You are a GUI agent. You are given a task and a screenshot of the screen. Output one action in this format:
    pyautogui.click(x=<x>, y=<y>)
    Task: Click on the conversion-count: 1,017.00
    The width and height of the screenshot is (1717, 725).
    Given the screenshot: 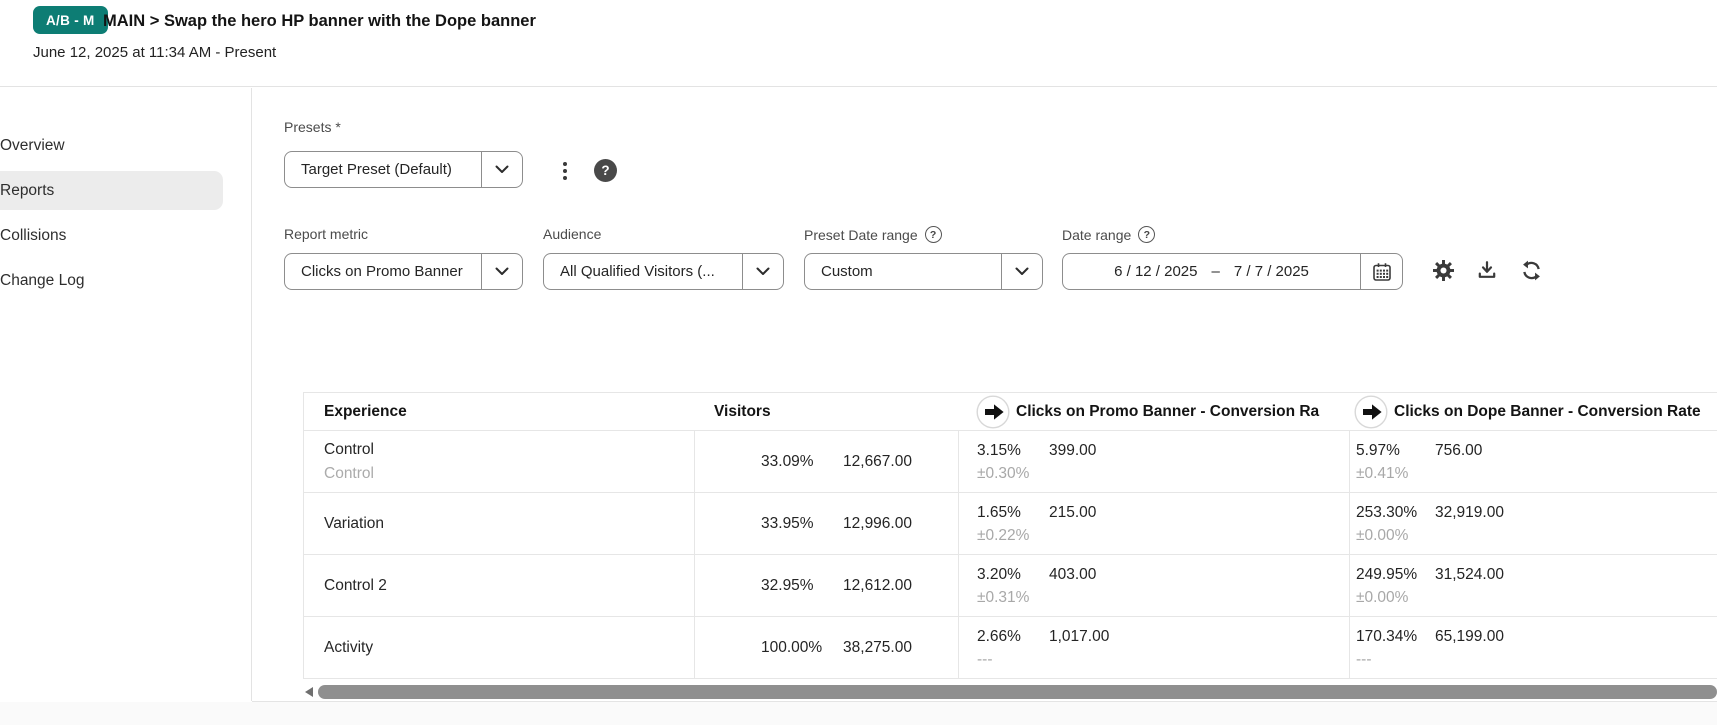 What is the action you would take?
    pyautogui.click(x=1079, y=636)
    